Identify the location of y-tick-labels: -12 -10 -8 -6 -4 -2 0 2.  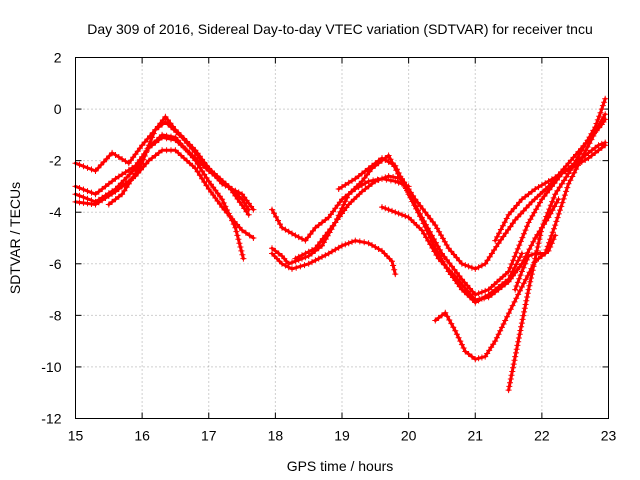
(51, 238).